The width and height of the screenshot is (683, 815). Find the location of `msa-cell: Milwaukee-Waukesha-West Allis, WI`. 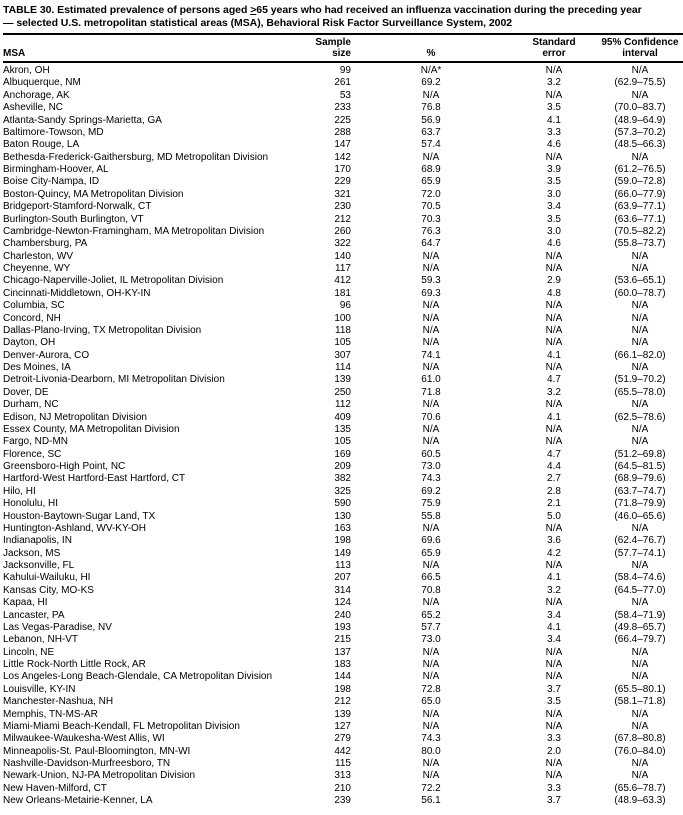

msa-cell: Milwaukee-Waukesha-West Allis, WI is located at coordinates (84, 739).